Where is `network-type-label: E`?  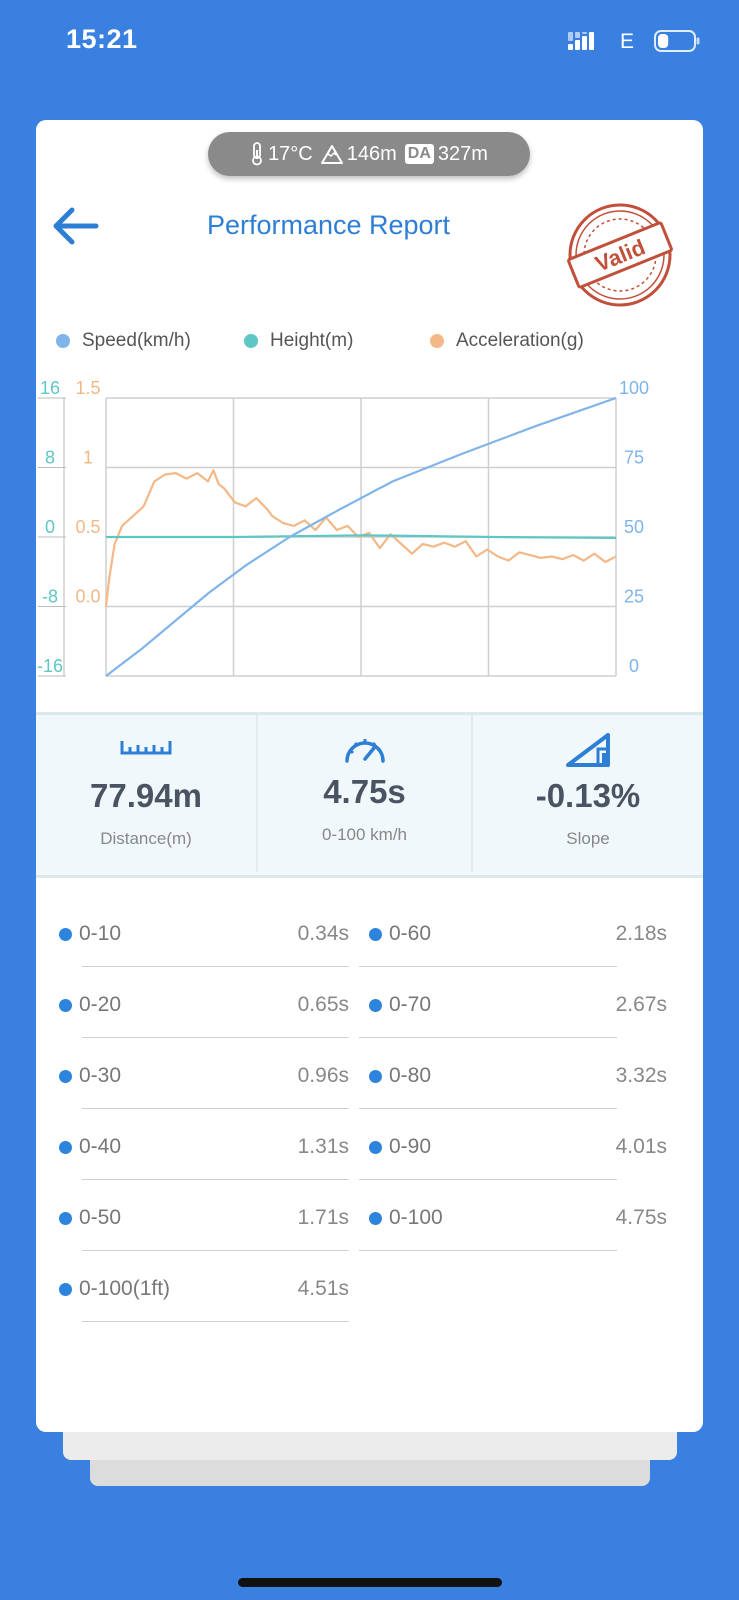
network-type-label: E is located at coordinates (627, 41).